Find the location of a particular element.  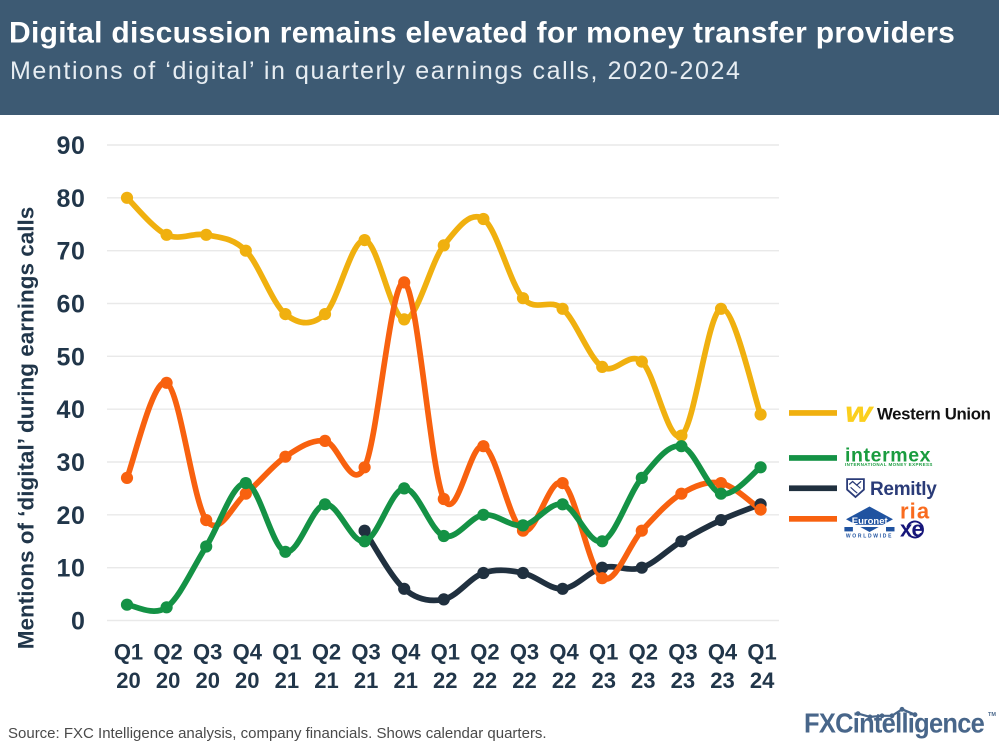

svg-text: 10 is located at coordinates (70, 569).